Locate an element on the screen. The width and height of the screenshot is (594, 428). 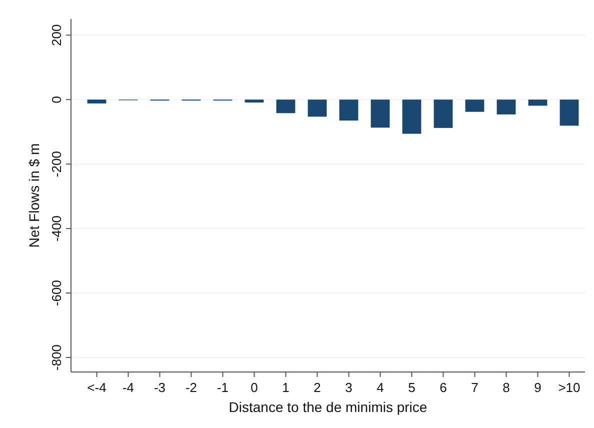
x-tick-label: 6 is located at coordinates (443, 387).